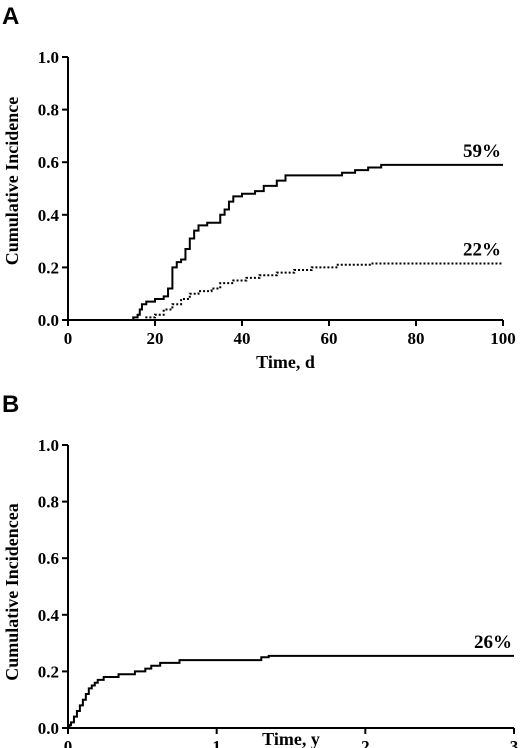 Image resolution: width=520 pixels, height=748 pixels. I want to click on panel-a-y-tick-label: 0.8, so click(48, 110).